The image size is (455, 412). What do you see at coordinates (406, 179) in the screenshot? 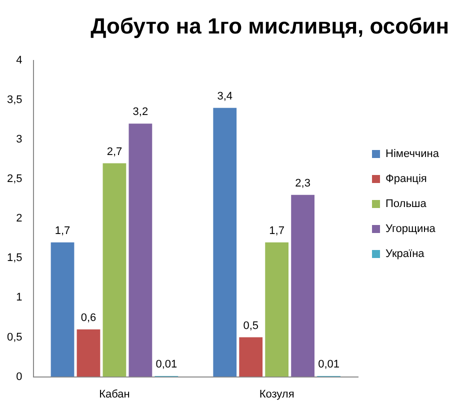
I see `legend-label: Франція` at bounding box center [406, 179].